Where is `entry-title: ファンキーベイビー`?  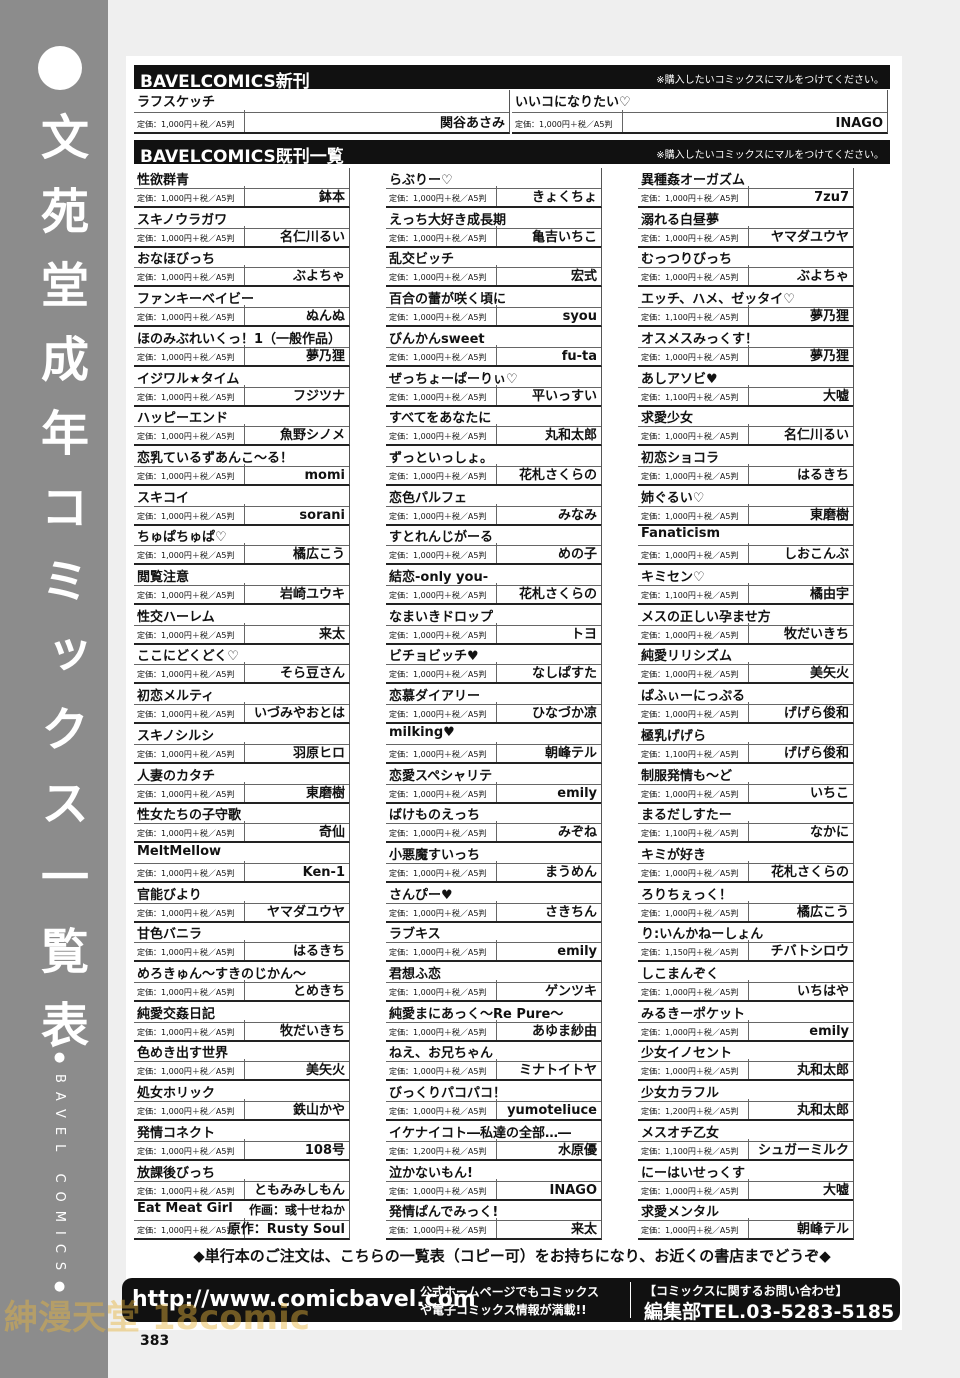
entry-title: ファンキーベイビー is located at coordinates (196, 299).